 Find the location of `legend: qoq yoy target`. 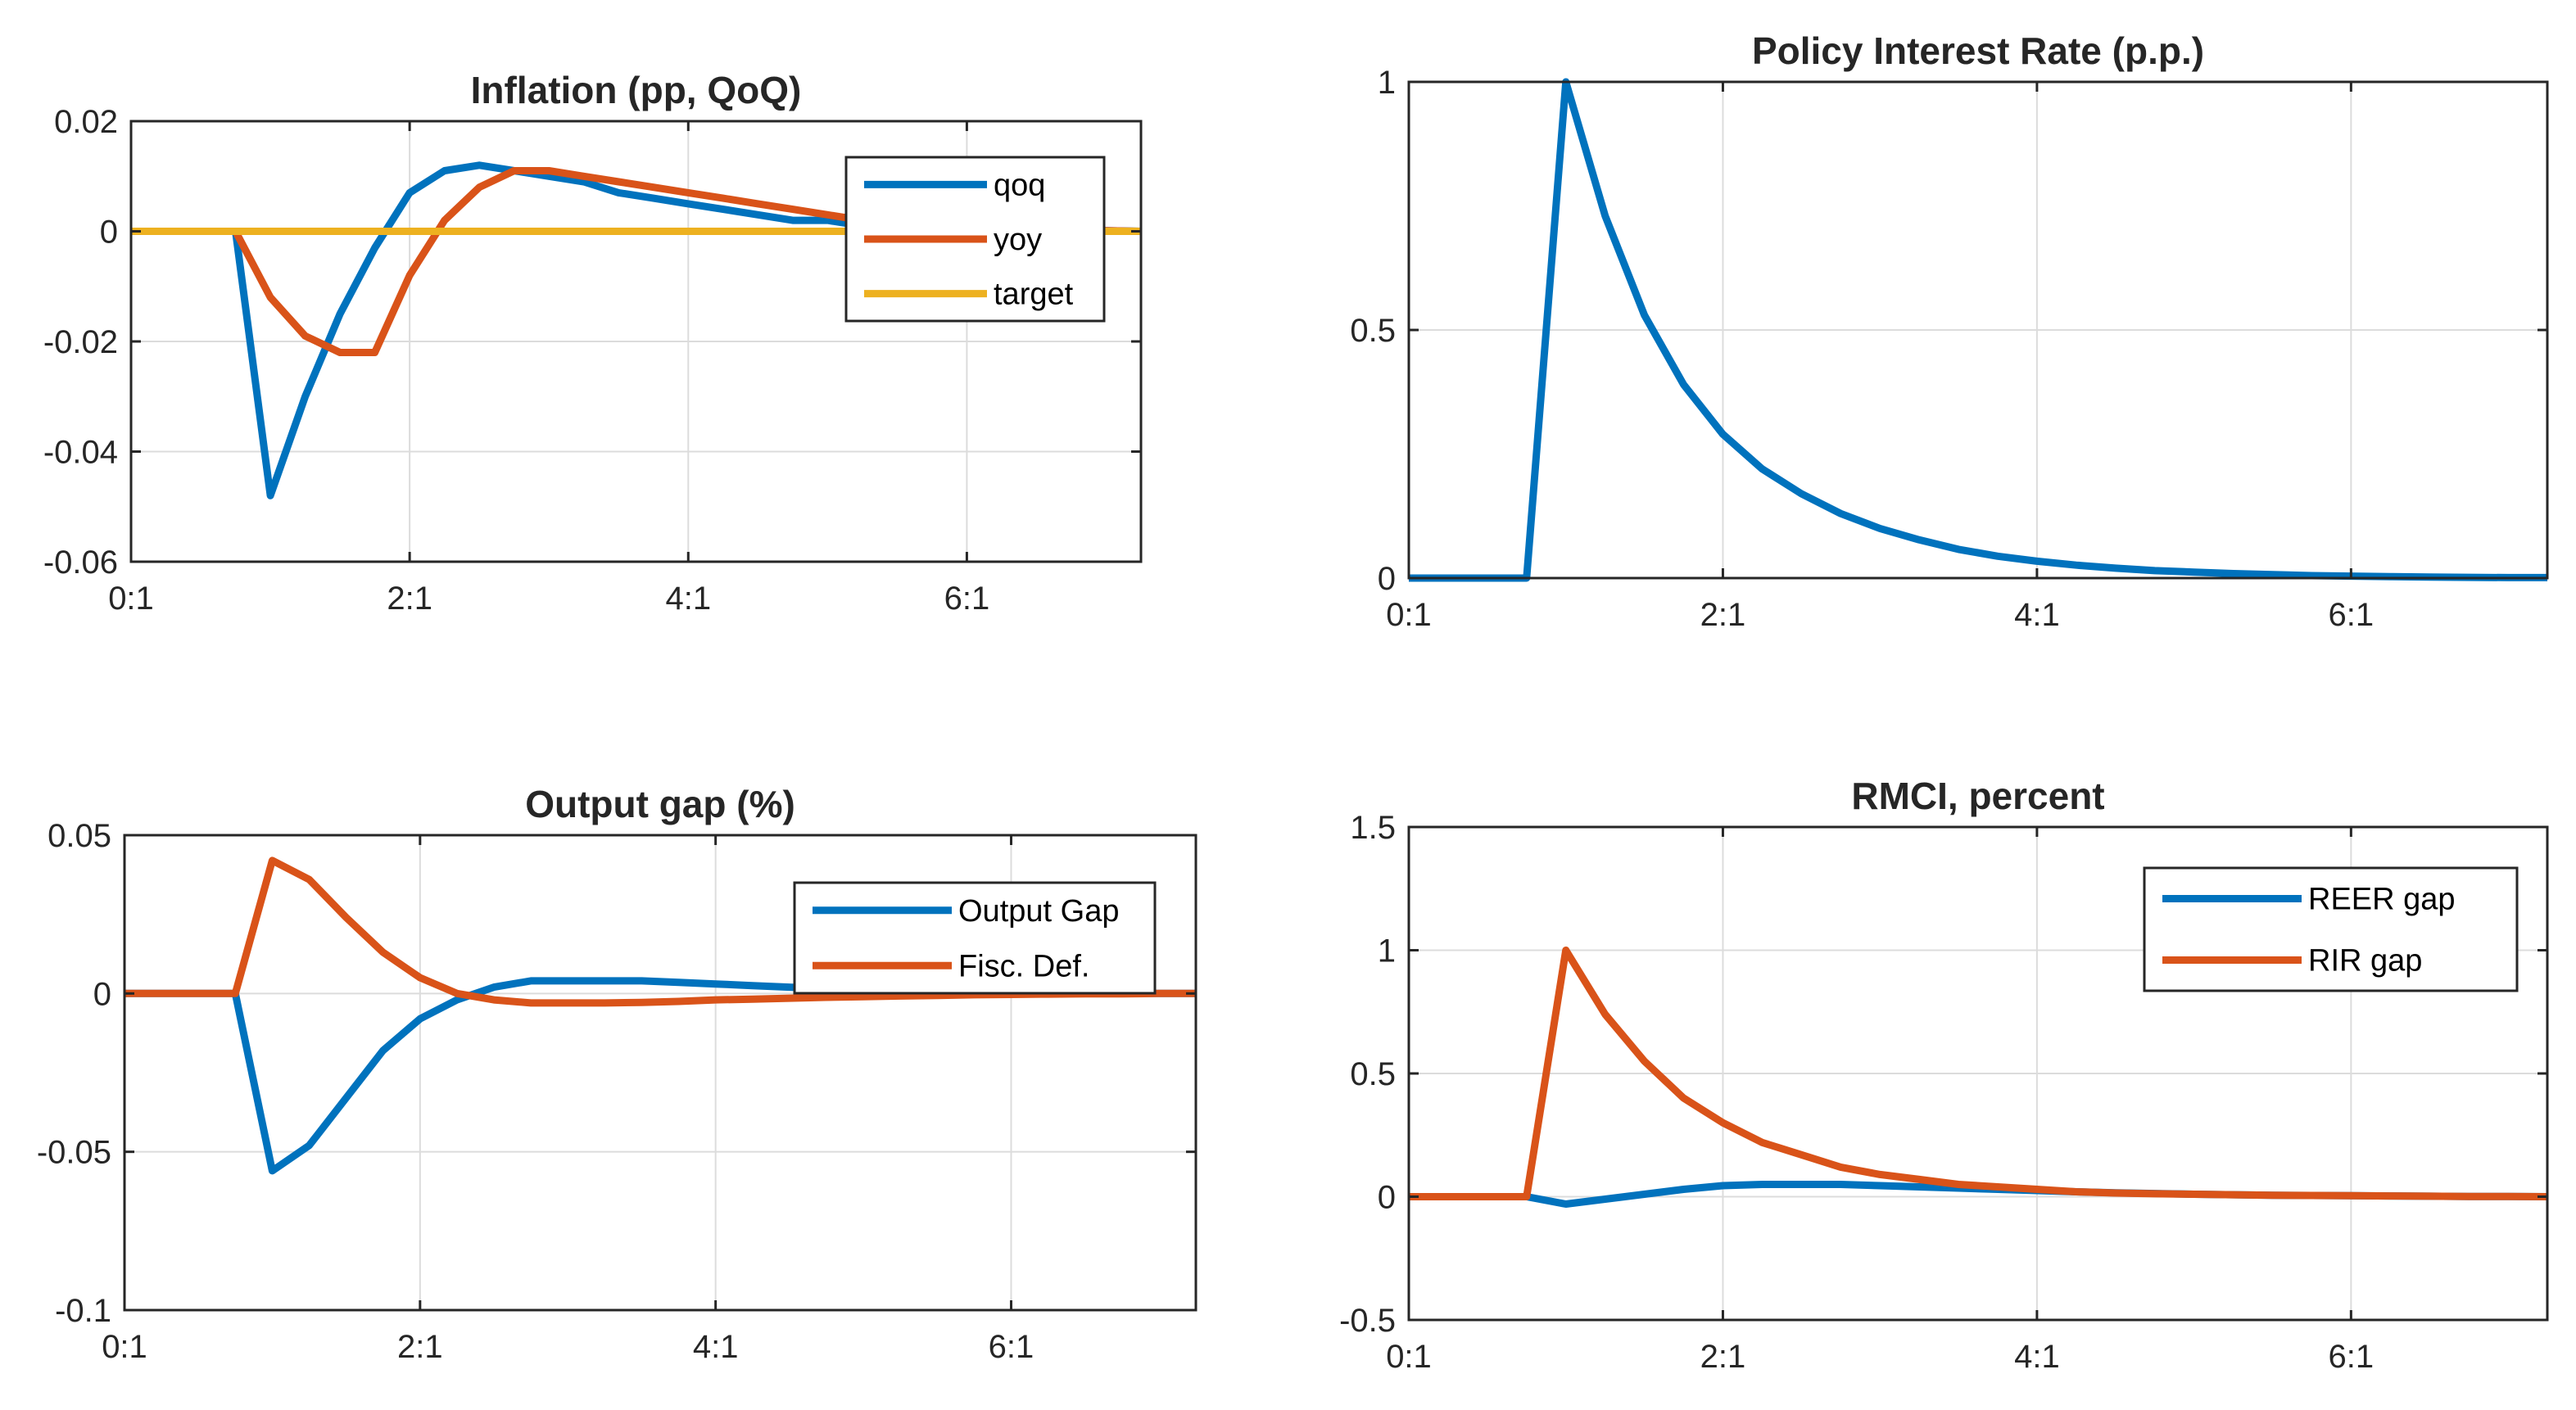

legend: qoq yoy target is located at coordinates (975, 240).